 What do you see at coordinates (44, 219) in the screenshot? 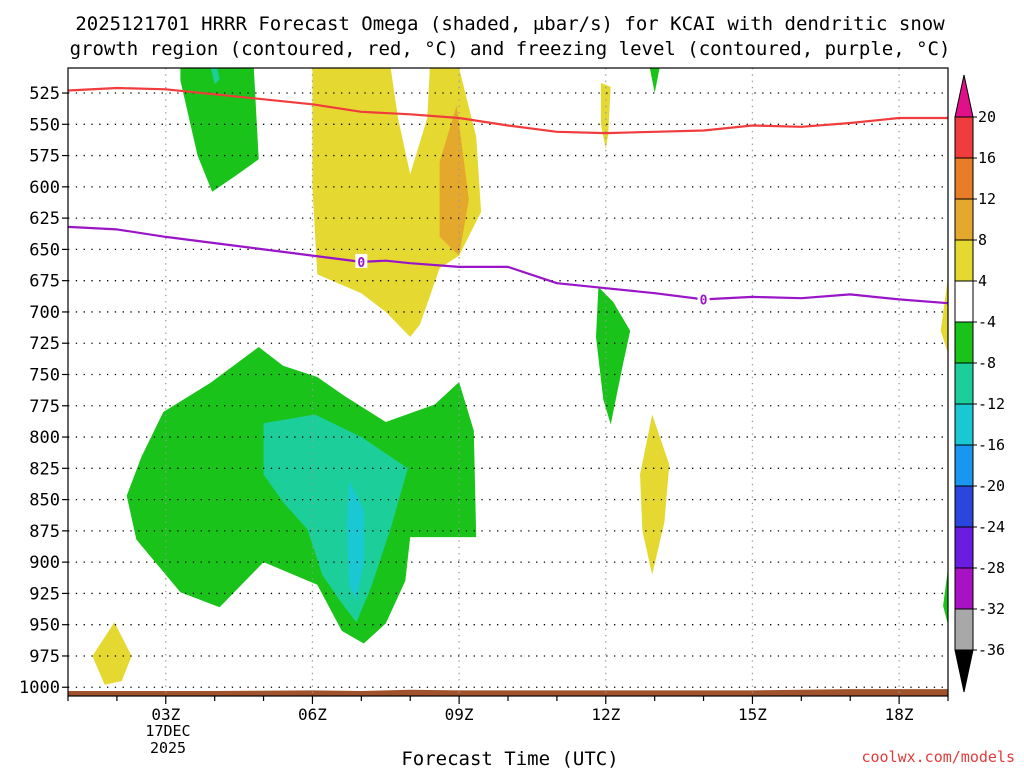
I see `y-tick-label-625: 625` at bounding box center [44, 219].